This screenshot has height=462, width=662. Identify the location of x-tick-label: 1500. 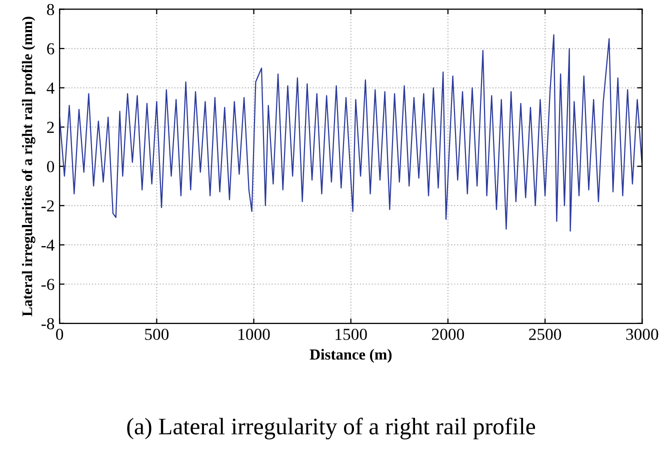
(351, 334).